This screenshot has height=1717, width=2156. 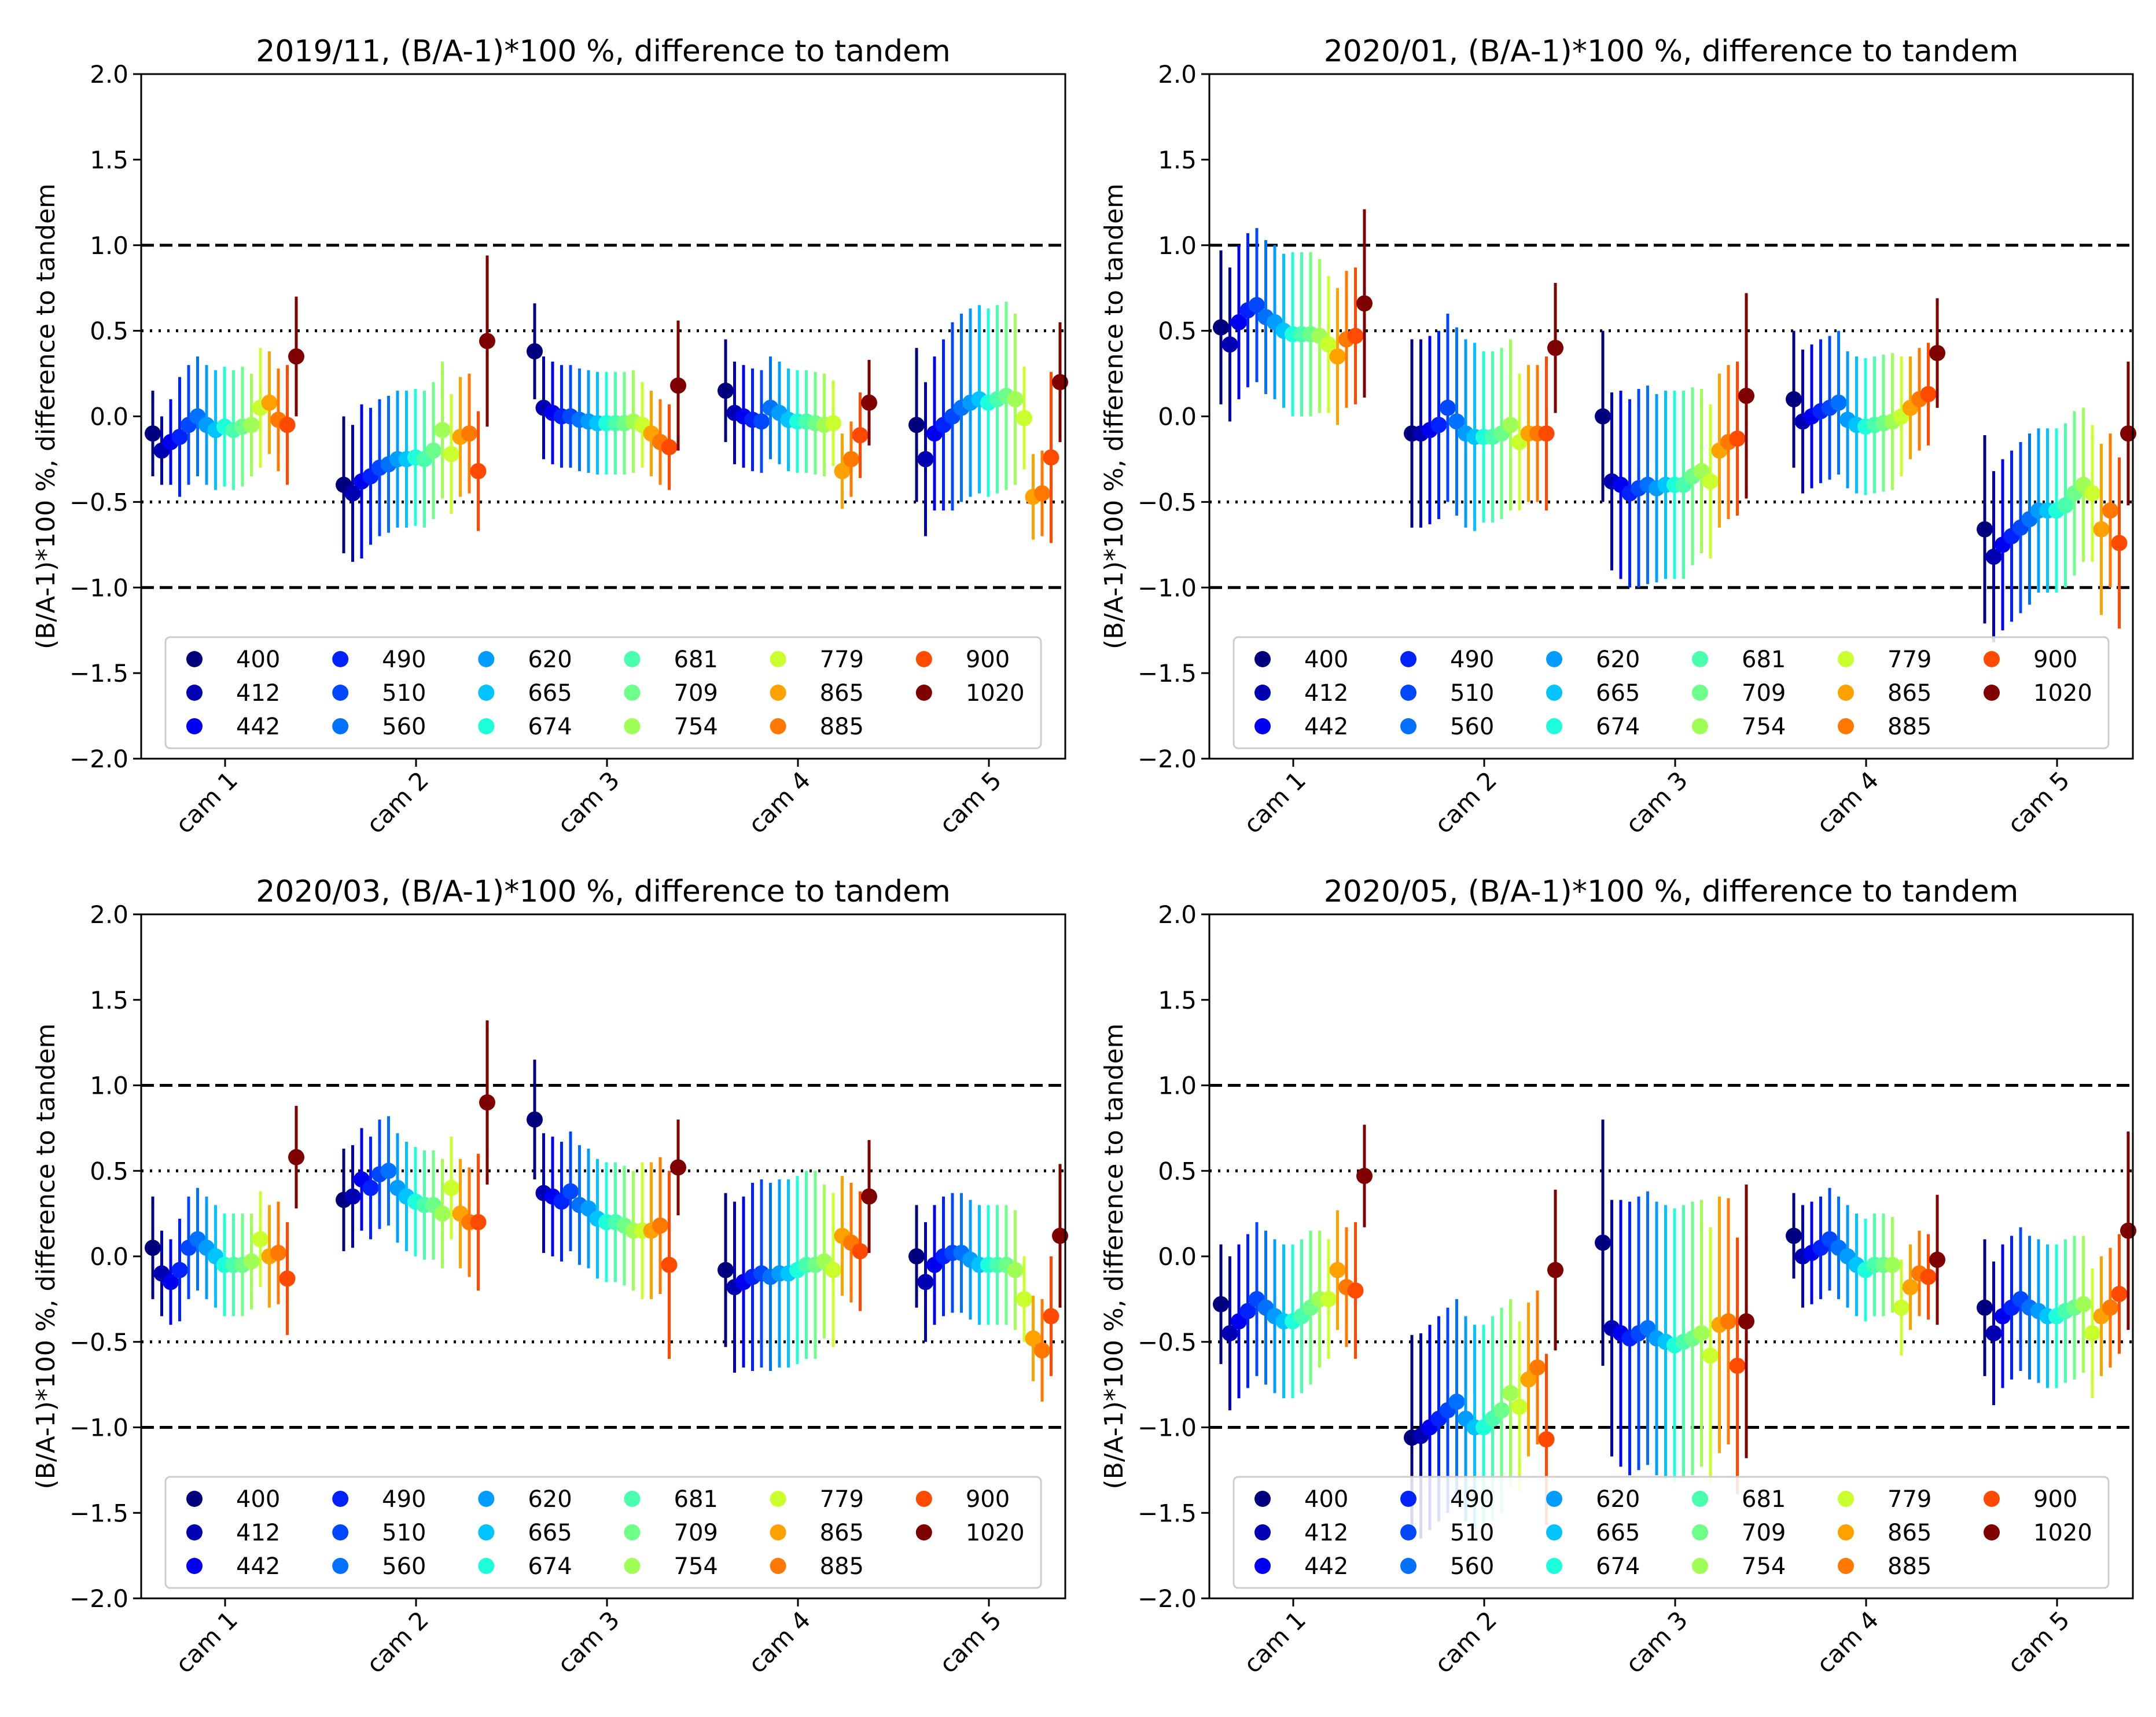 I want to click on legend-label: 665, so click(x=1618, y=693).